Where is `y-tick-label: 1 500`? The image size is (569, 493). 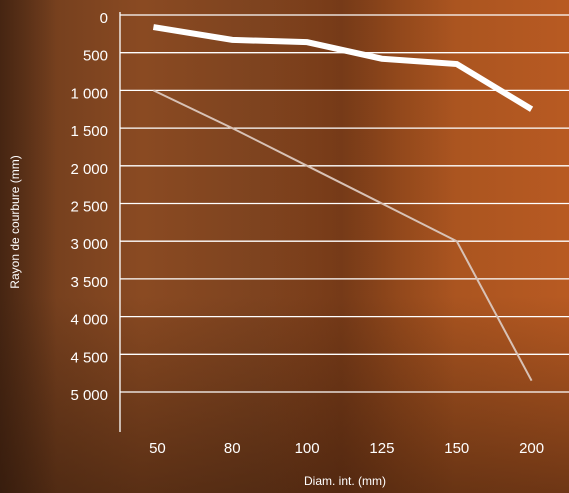
y-tick-label: 1 500 is located at coordinates (89, 131).